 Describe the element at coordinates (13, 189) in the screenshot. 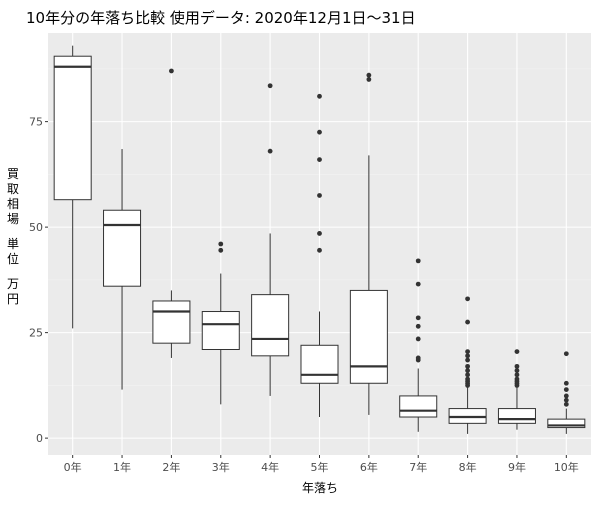

I see `y-axis-title-char: 取` at that location.